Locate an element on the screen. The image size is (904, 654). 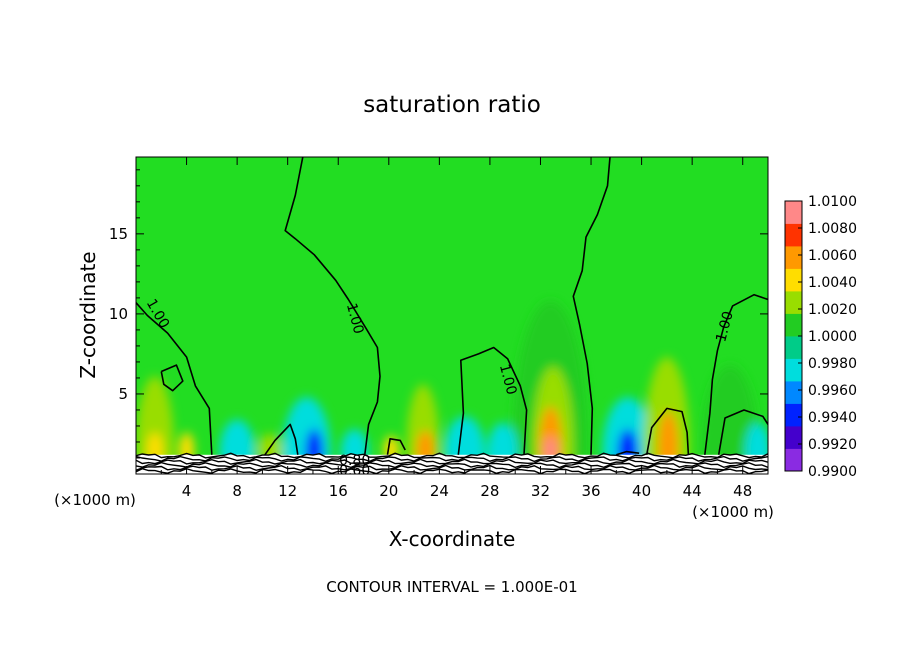
colorbar-label: 0.9960 is located at coordinates (832, 391).